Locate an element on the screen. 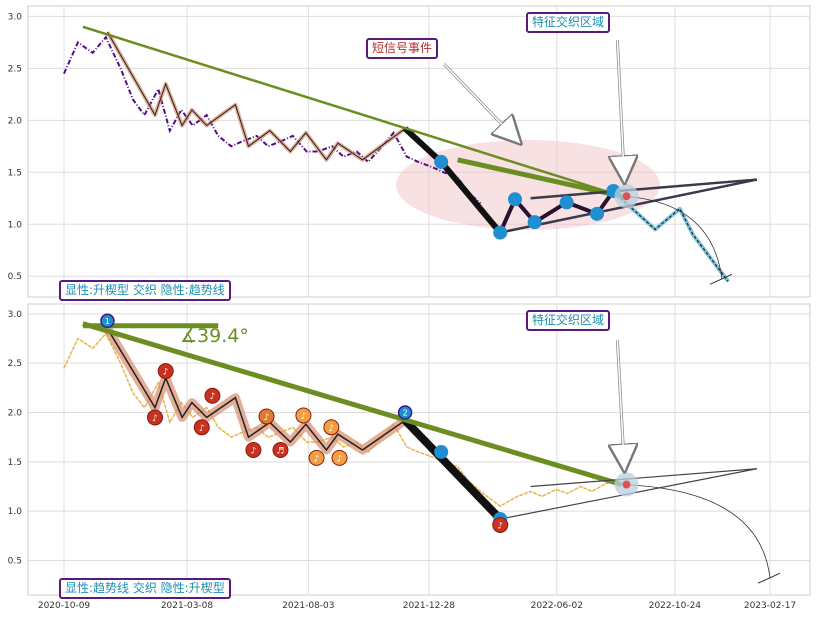 Image resolution: width=816 pixels, height=617 pixels. x-tick-label: 2021-08-03 is located at coordinates (308, 606).